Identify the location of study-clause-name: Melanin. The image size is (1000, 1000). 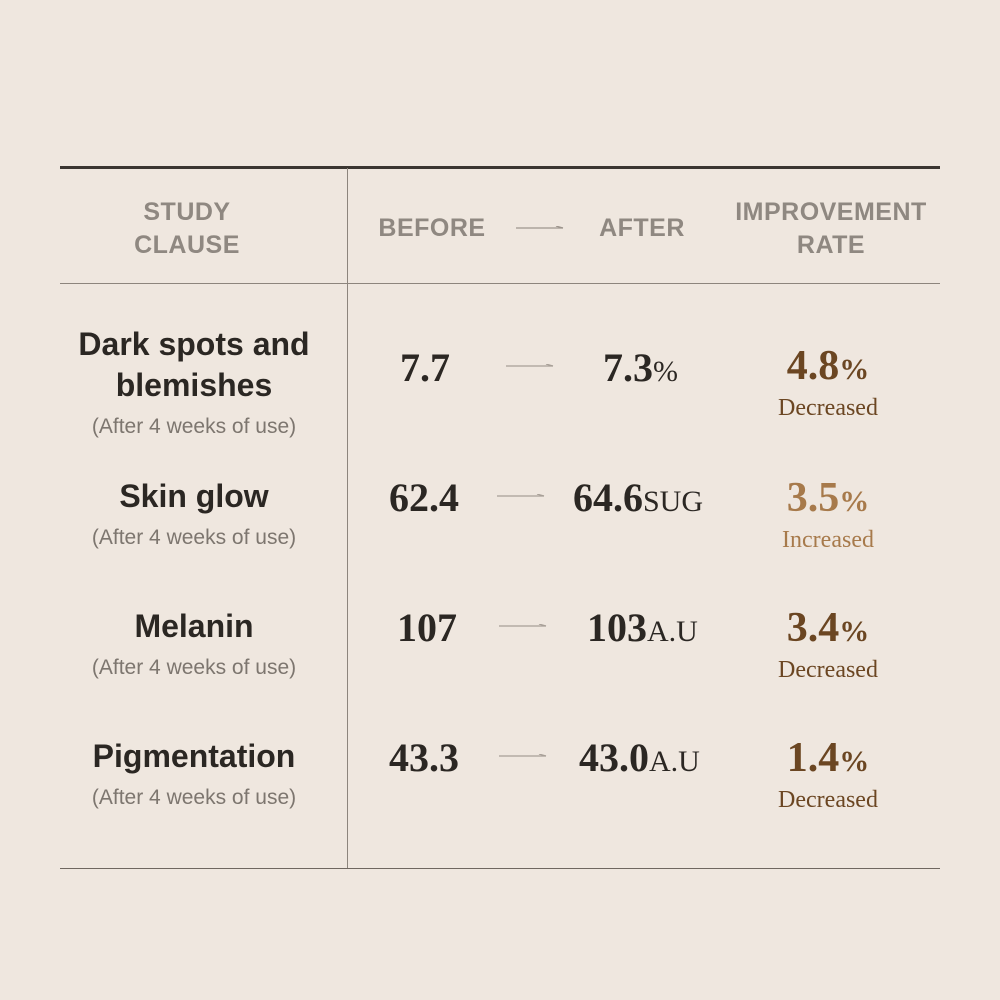
(194, 626).